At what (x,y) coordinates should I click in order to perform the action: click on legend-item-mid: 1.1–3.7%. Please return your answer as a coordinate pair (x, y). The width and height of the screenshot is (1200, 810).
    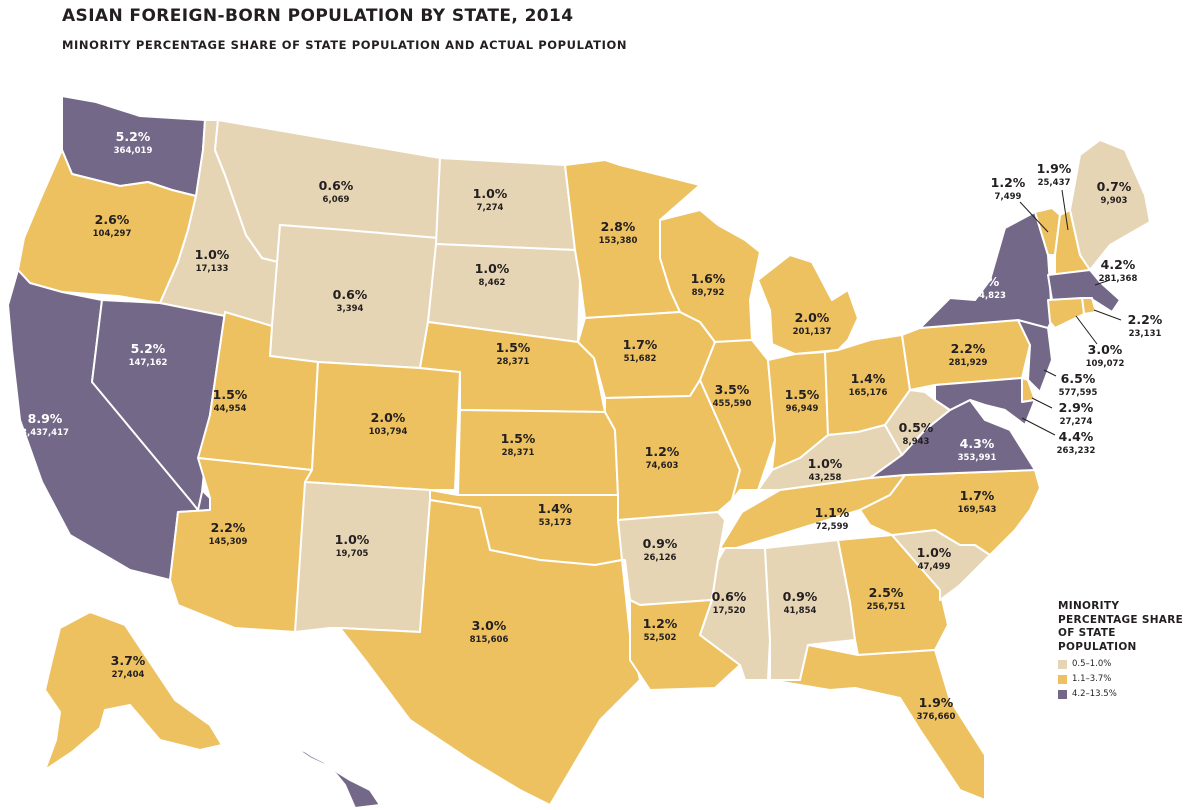
    Looking at the image, I should click on (1123, 679).